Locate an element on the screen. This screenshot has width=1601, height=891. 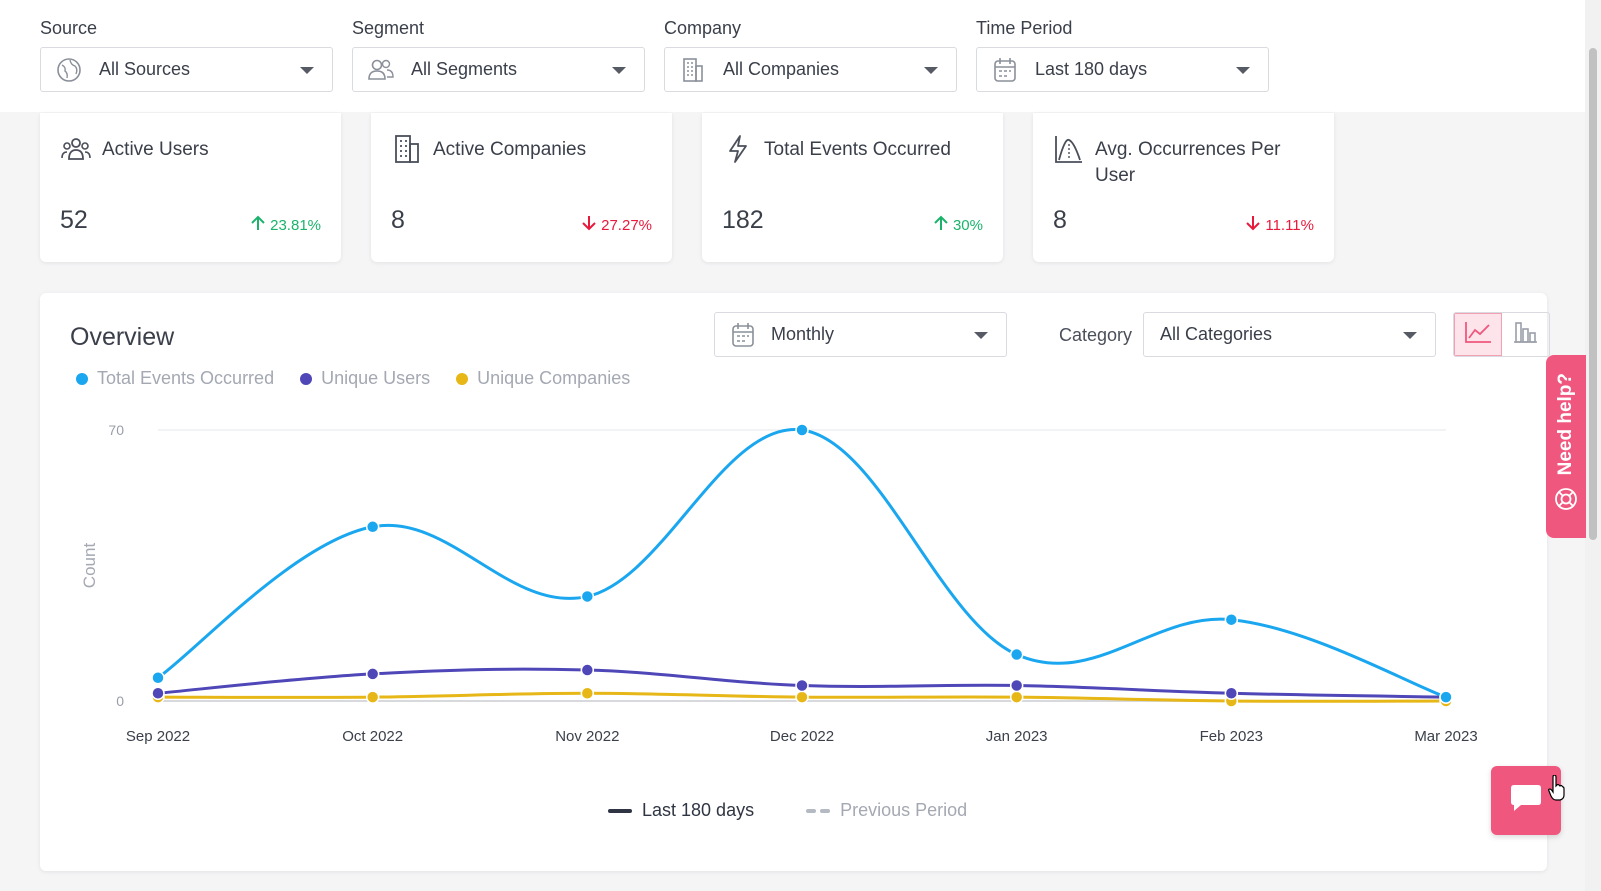
chat-button is located at coordinates (1526, 800).